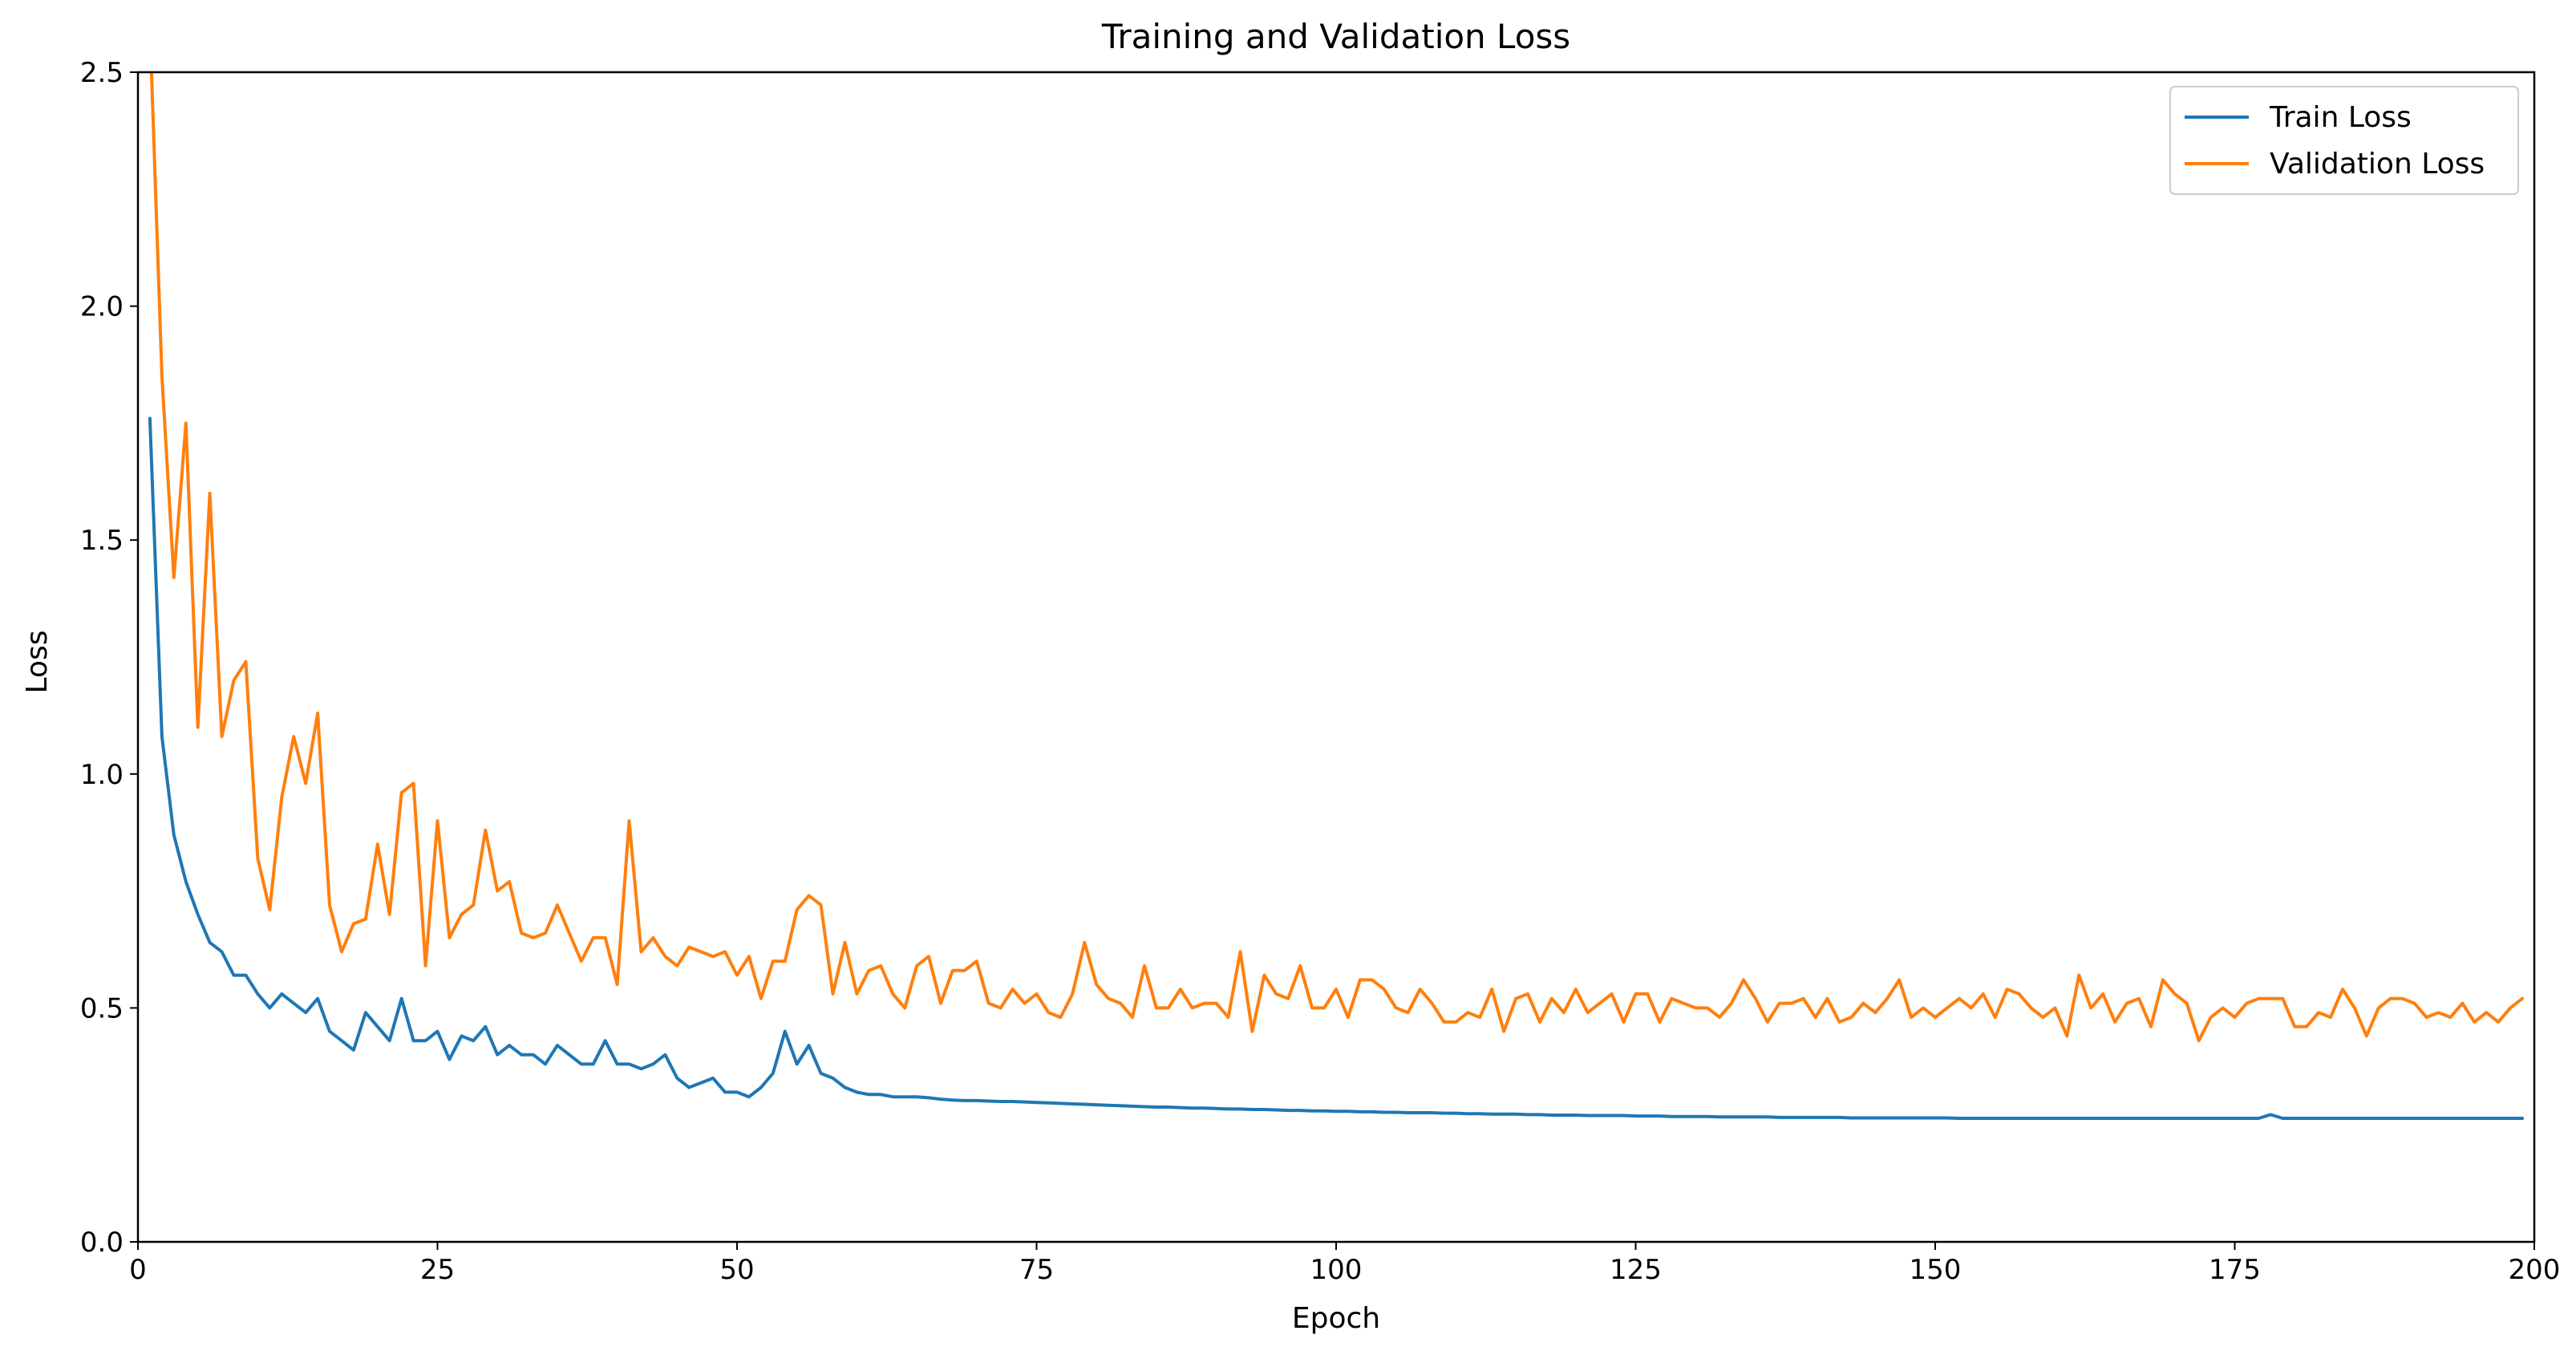 Image resolution: width=2576 pixels, height=1359 pixels. What do you see at coordinates (1336, 1318) in the screenshot?
I see `x-axis-label: Epoch` at bounding box center [1336, 1318].